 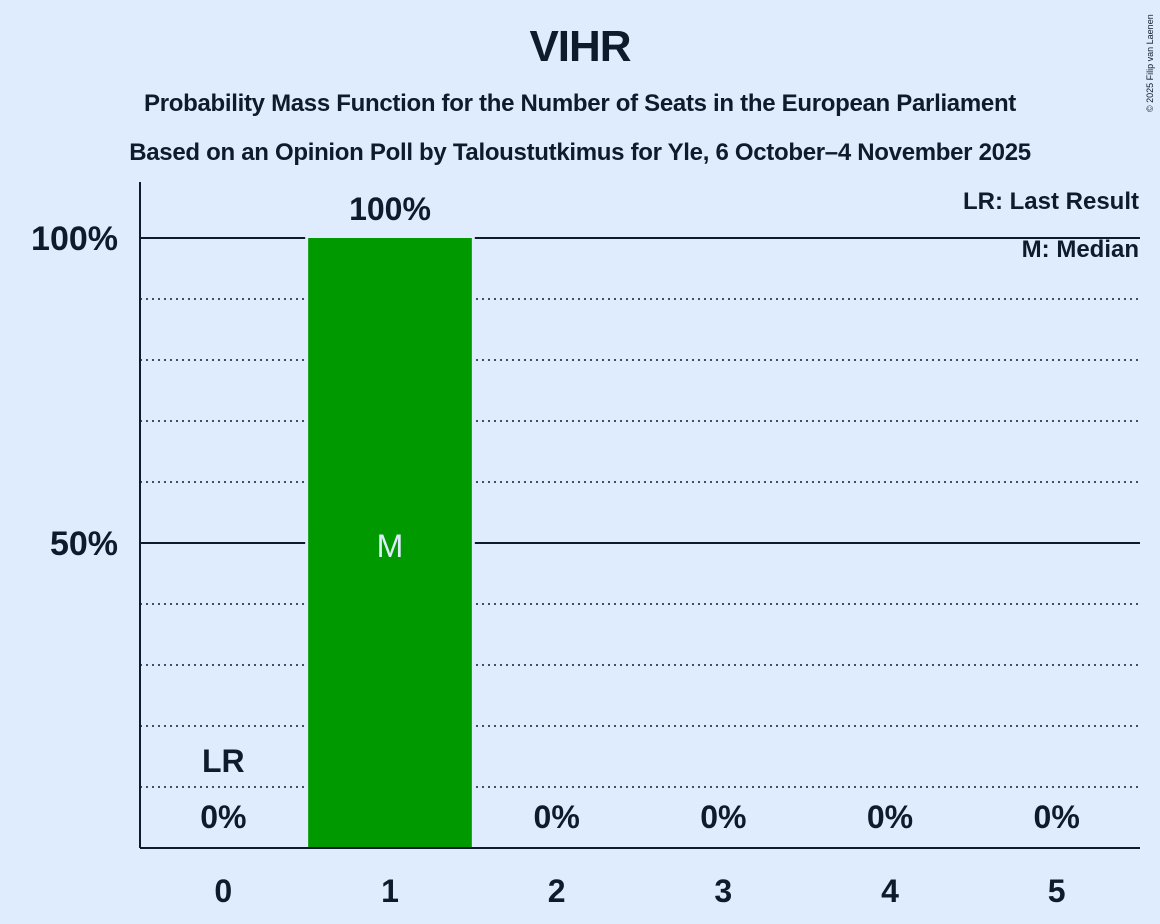 I want to click on x-tick-label: 4, so click(x=890, y=891).